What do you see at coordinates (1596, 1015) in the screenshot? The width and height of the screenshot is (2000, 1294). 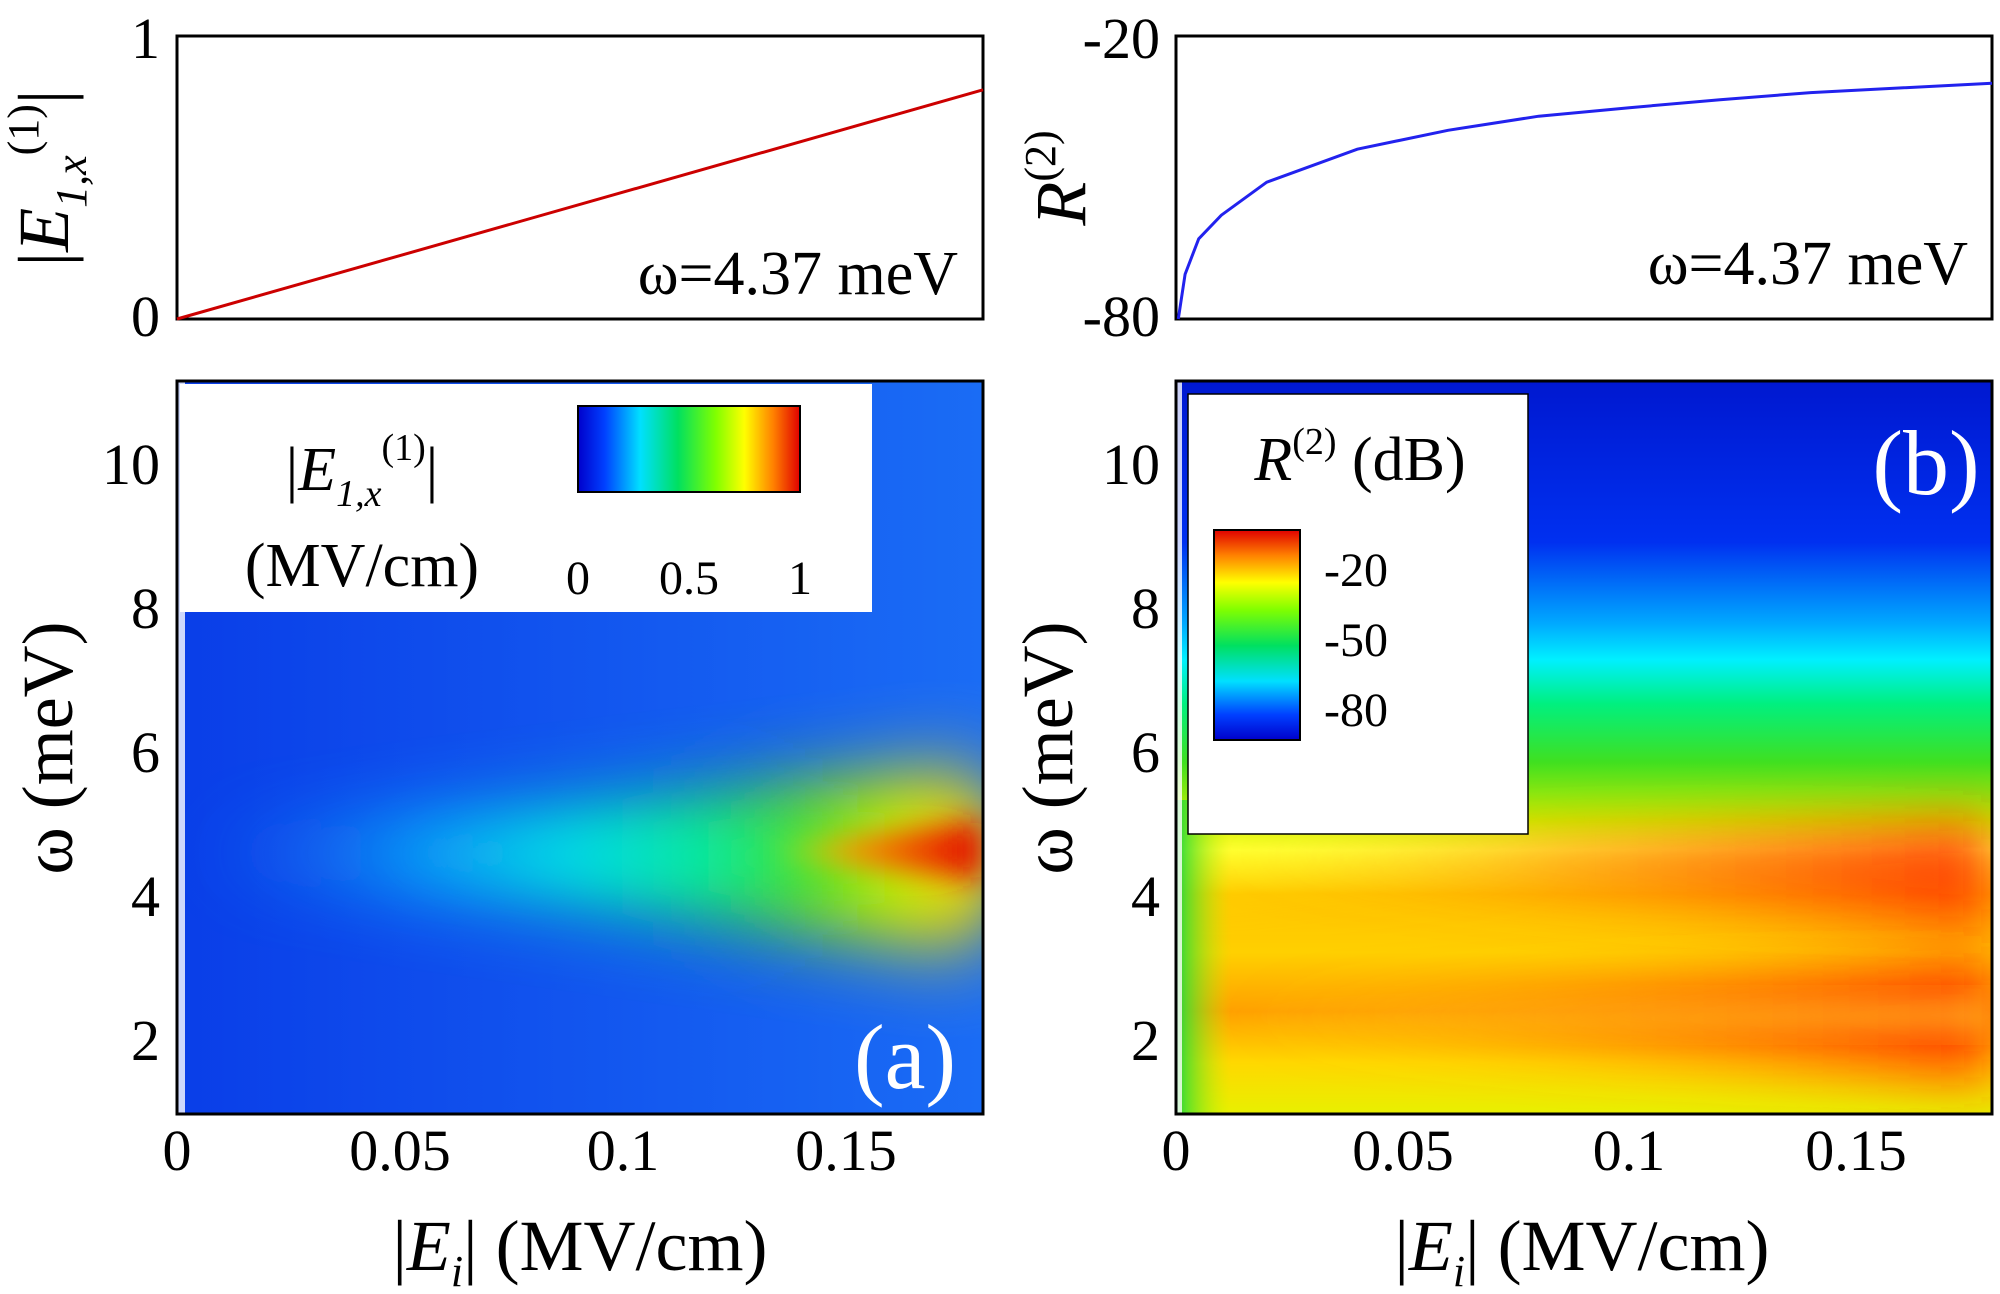 I see `panel-b-yellow-ridge` at bounding box center [1596, 1015].